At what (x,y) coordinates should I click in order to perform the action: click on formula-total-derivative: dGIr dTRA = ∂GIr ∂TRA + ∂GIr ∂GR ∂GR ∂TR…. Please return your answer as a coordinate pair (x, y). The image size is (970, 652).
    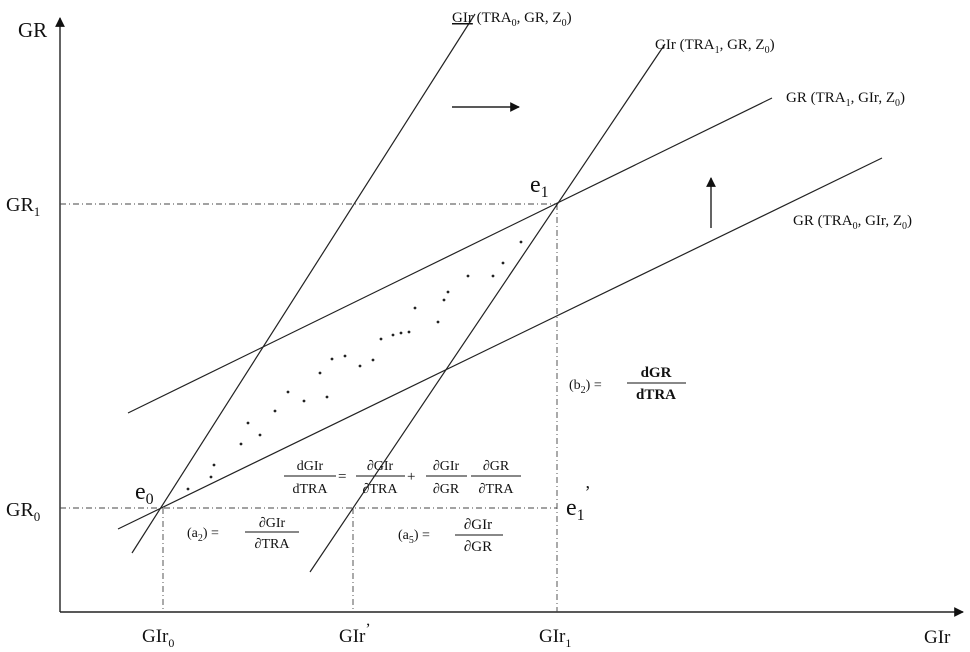
    Looking at the image, I should click on (402, 478).